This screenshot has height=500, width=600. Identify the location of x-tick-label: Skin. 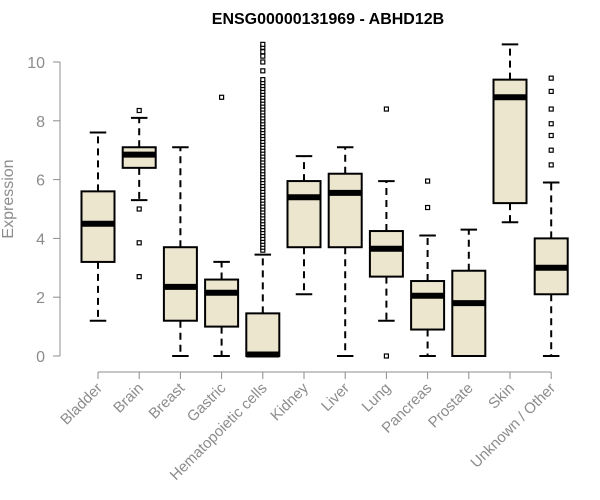
(501, 396).